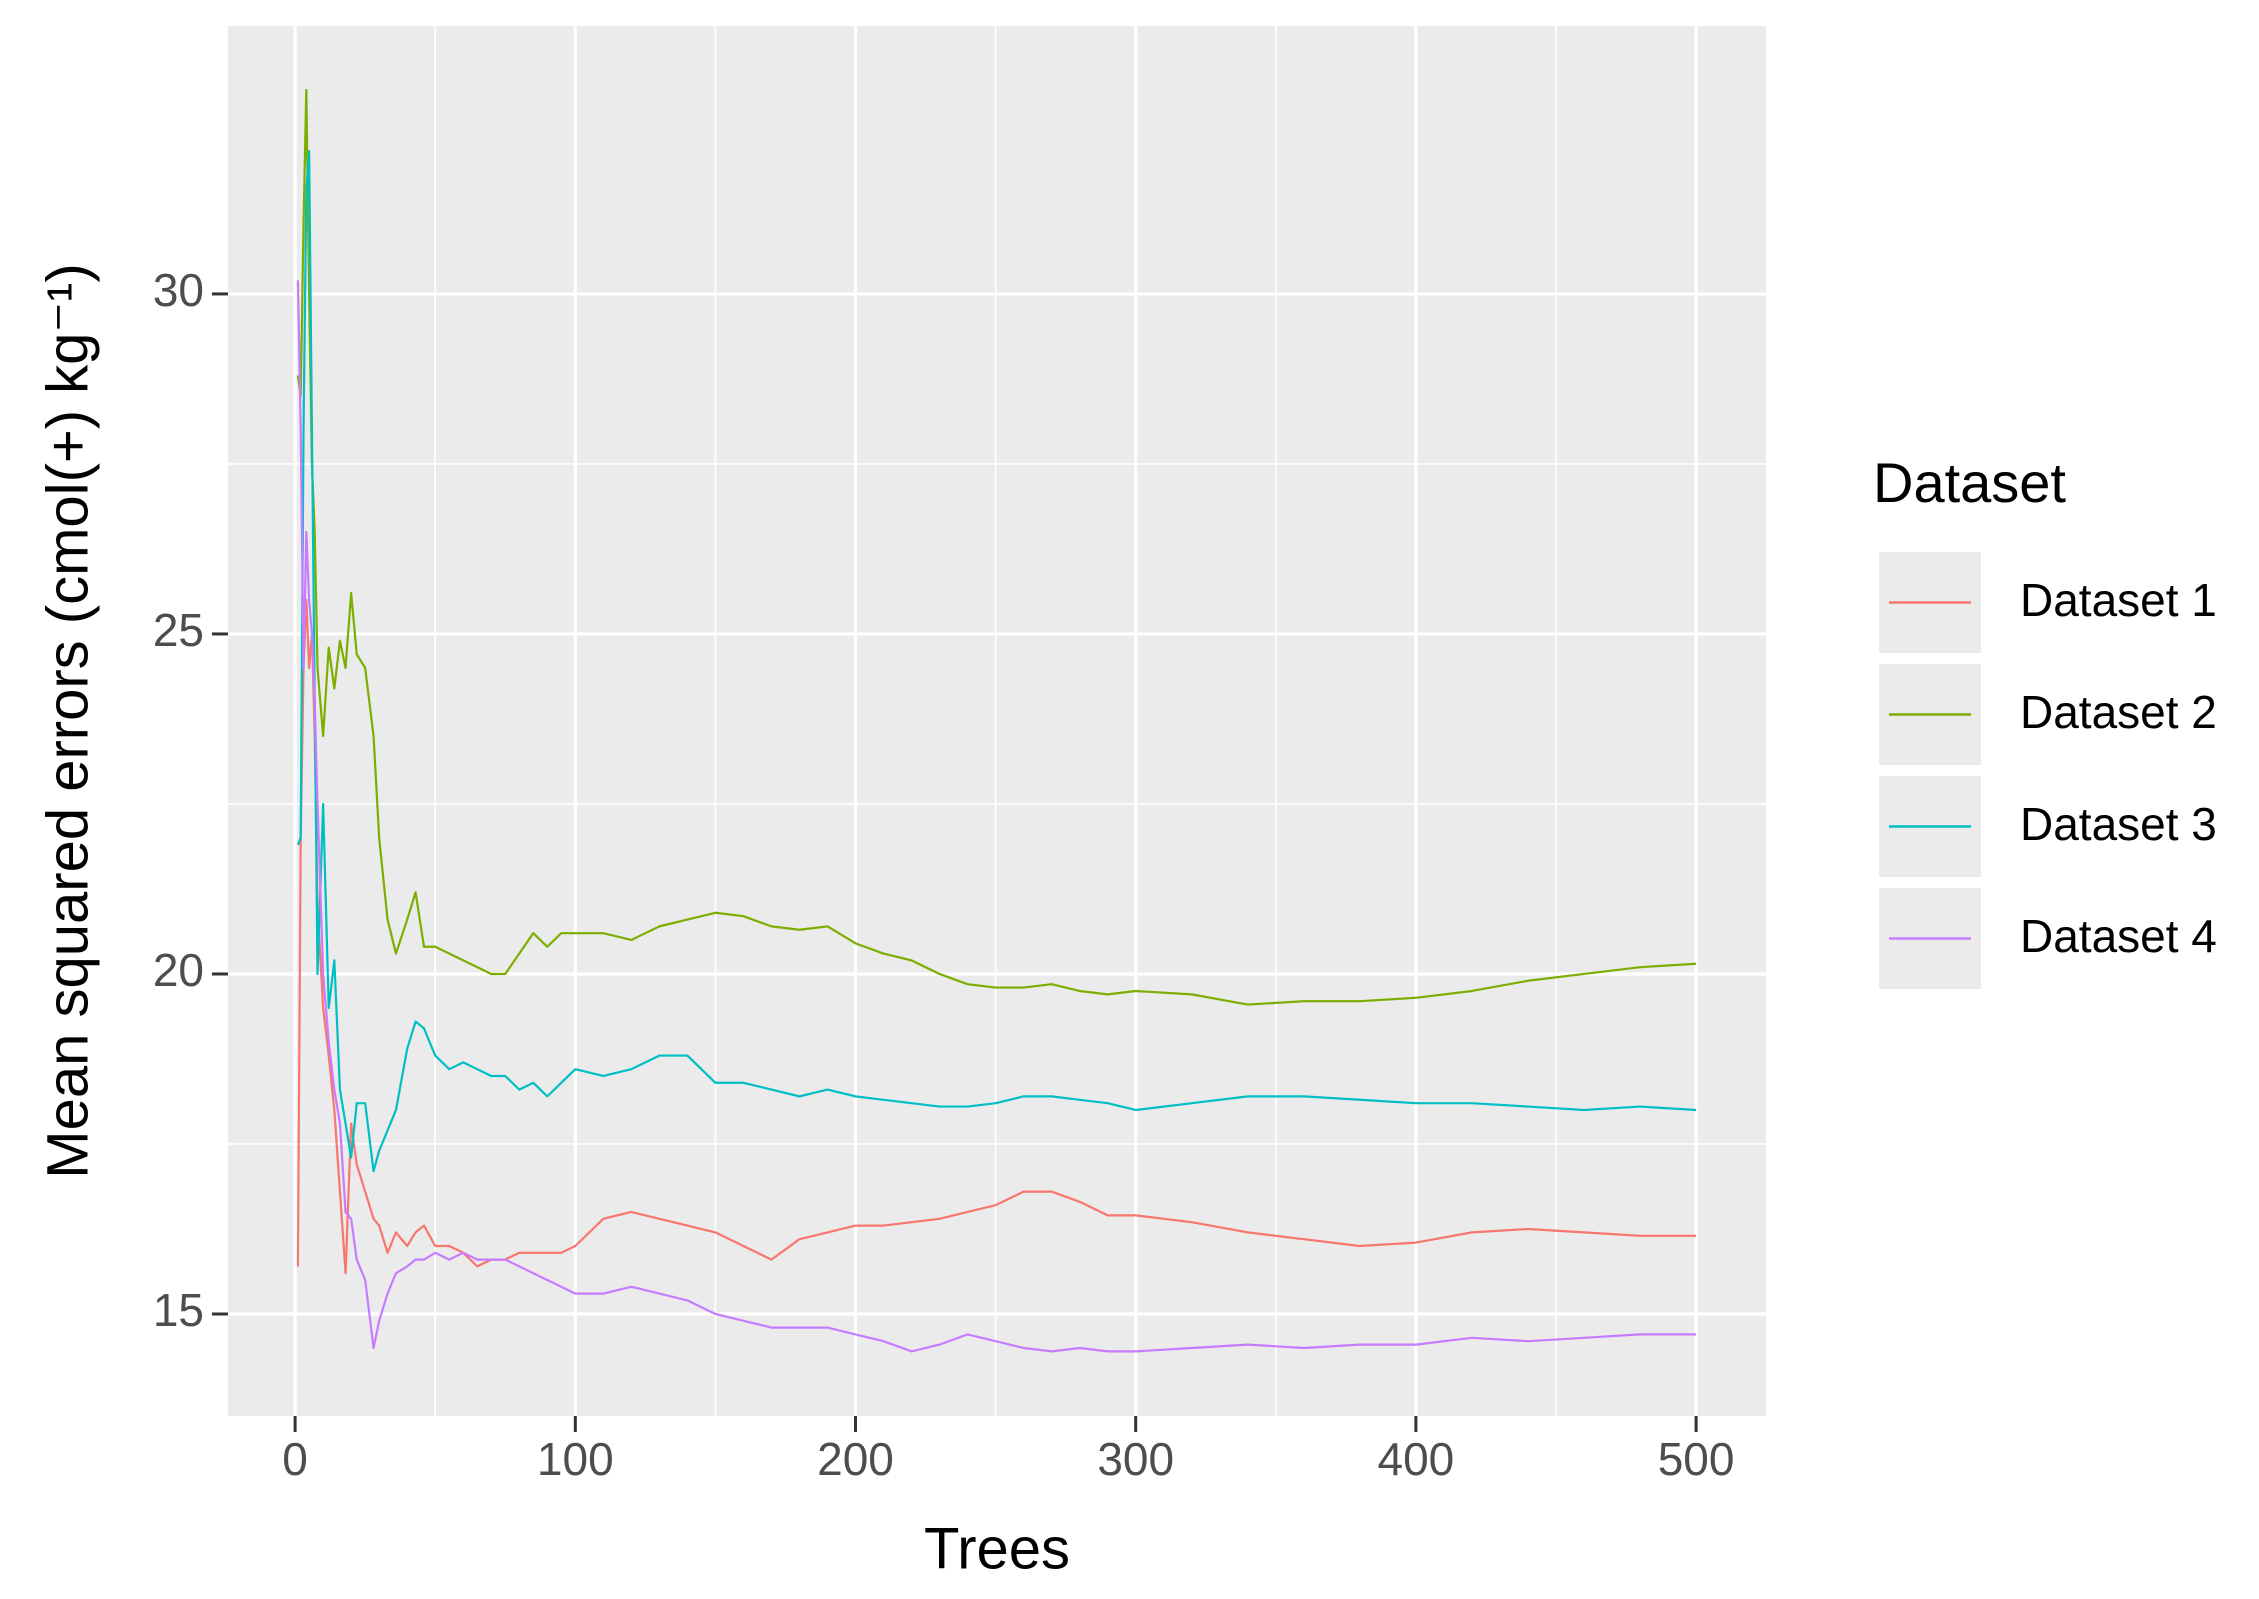  Describe the element at coordinates (1969, 482) in the screenshot. I see `legend-title: Dataset` at that location.